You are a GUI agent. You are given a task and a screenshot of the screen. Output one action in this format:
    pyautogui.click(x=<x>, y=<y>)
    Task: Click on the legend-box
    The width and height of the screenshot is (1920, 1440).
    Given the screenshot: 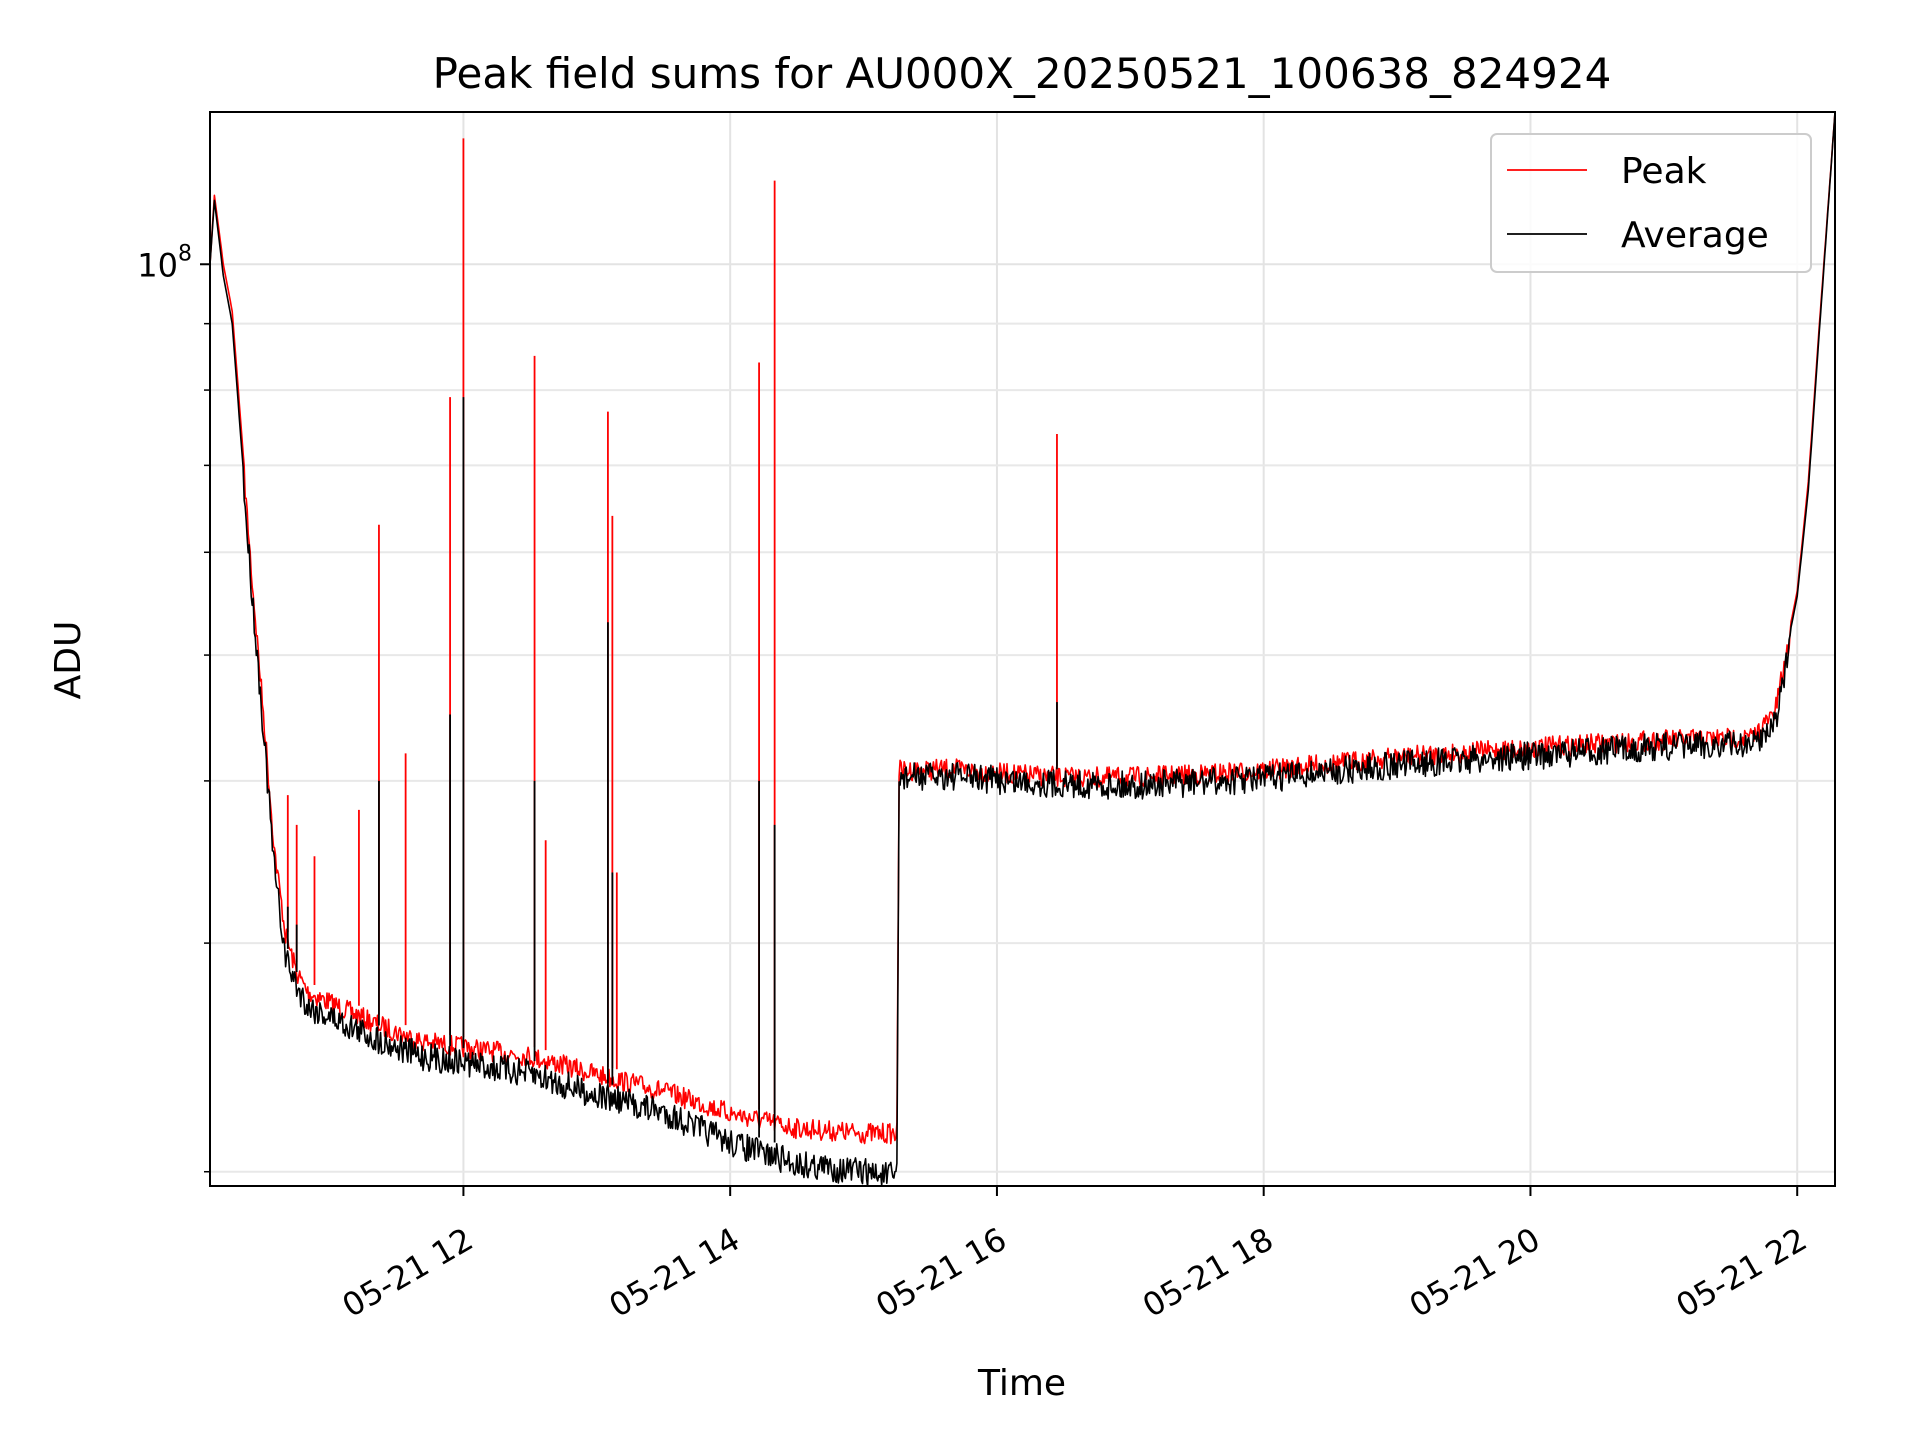 What is the action you would take?
    pyautogui.click(x=1651, y=203)
    